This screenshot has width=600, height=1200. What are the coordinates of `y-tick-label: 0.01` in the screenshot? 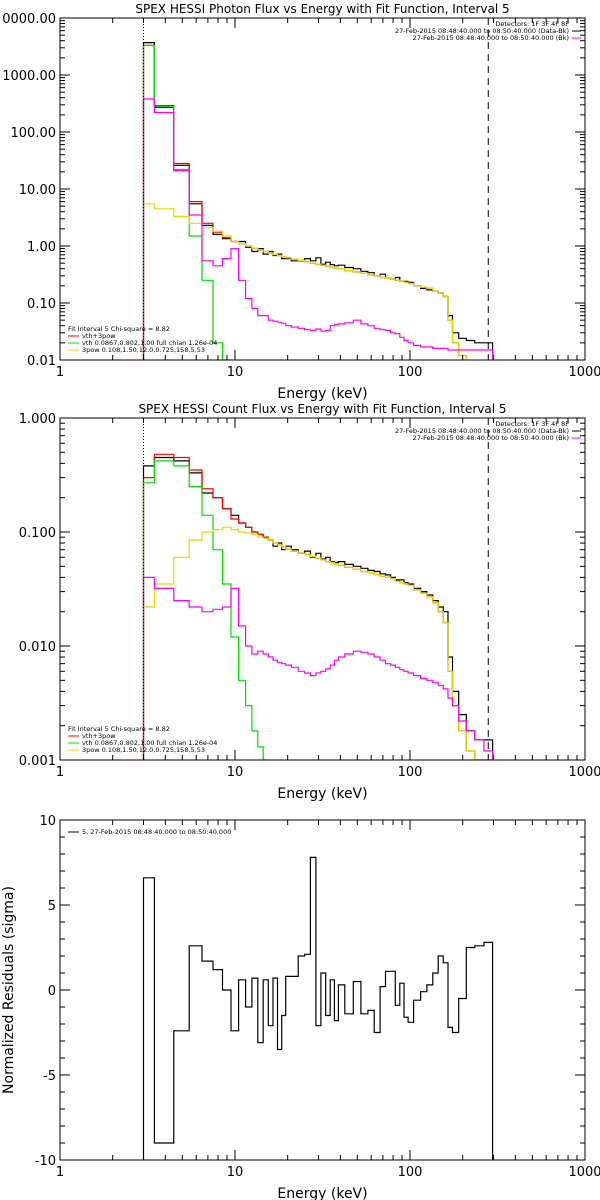 It's located at (41, 361).